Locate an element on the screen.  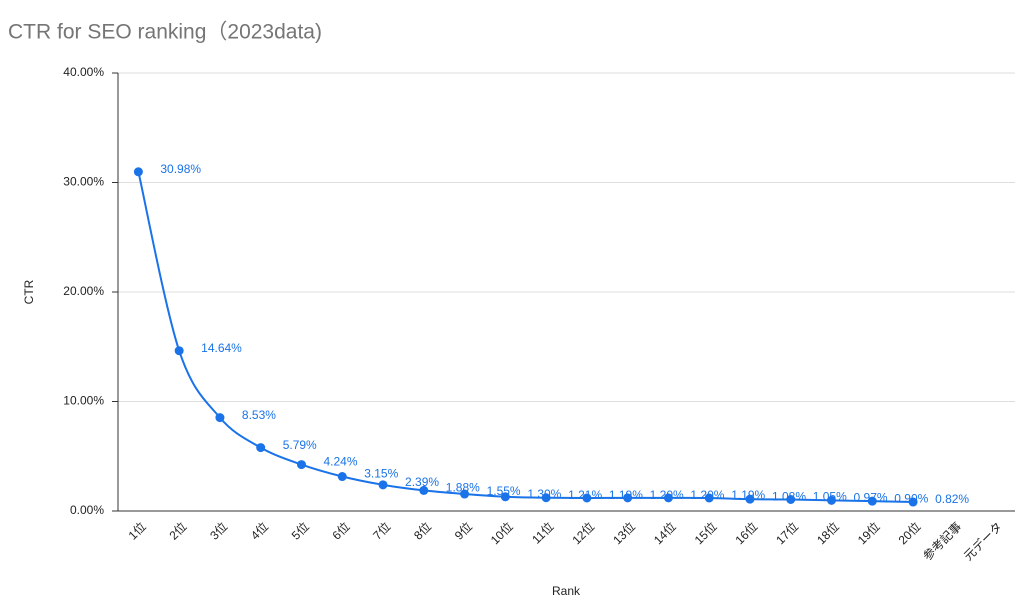
value-label: 5.79% is located at coordinates (300, 445).